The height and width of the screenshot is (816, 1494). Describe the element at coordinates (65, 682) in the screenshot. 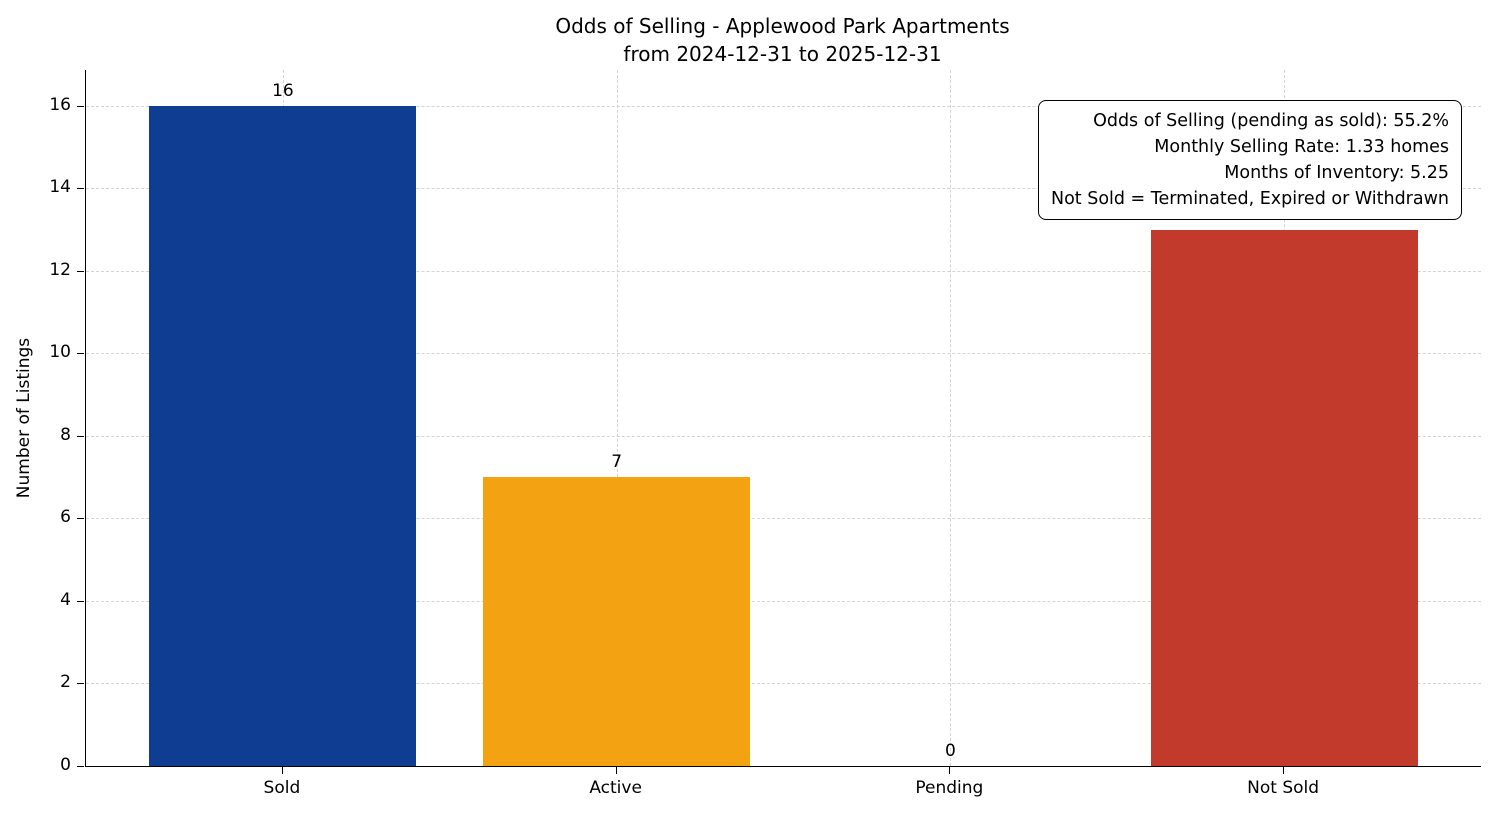

I see `y-tick-label: 2` at that location.